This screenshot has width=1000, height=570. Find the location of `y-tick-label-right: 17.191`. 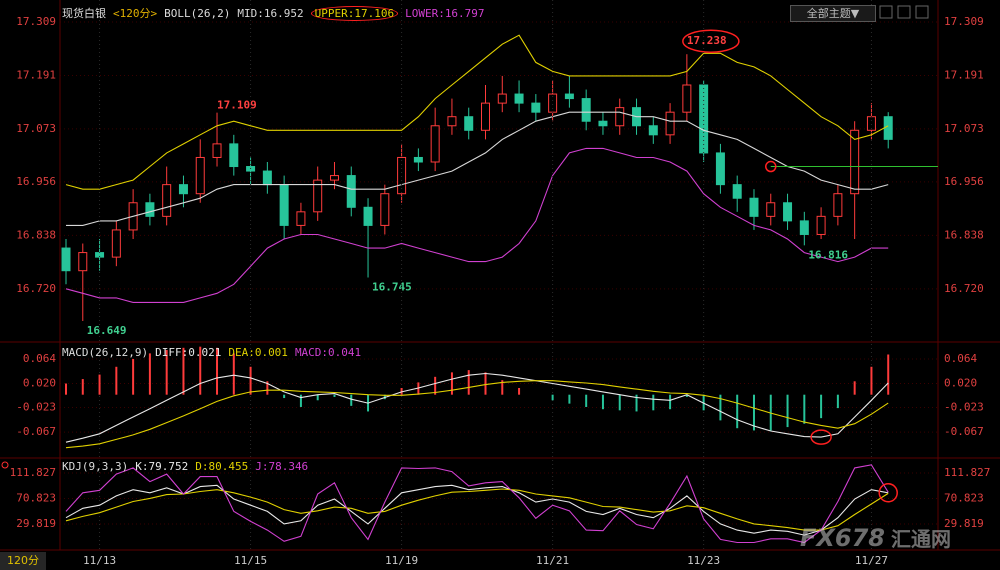

y-tick-label-right: 17.191 is located at coordinates (964, 74).